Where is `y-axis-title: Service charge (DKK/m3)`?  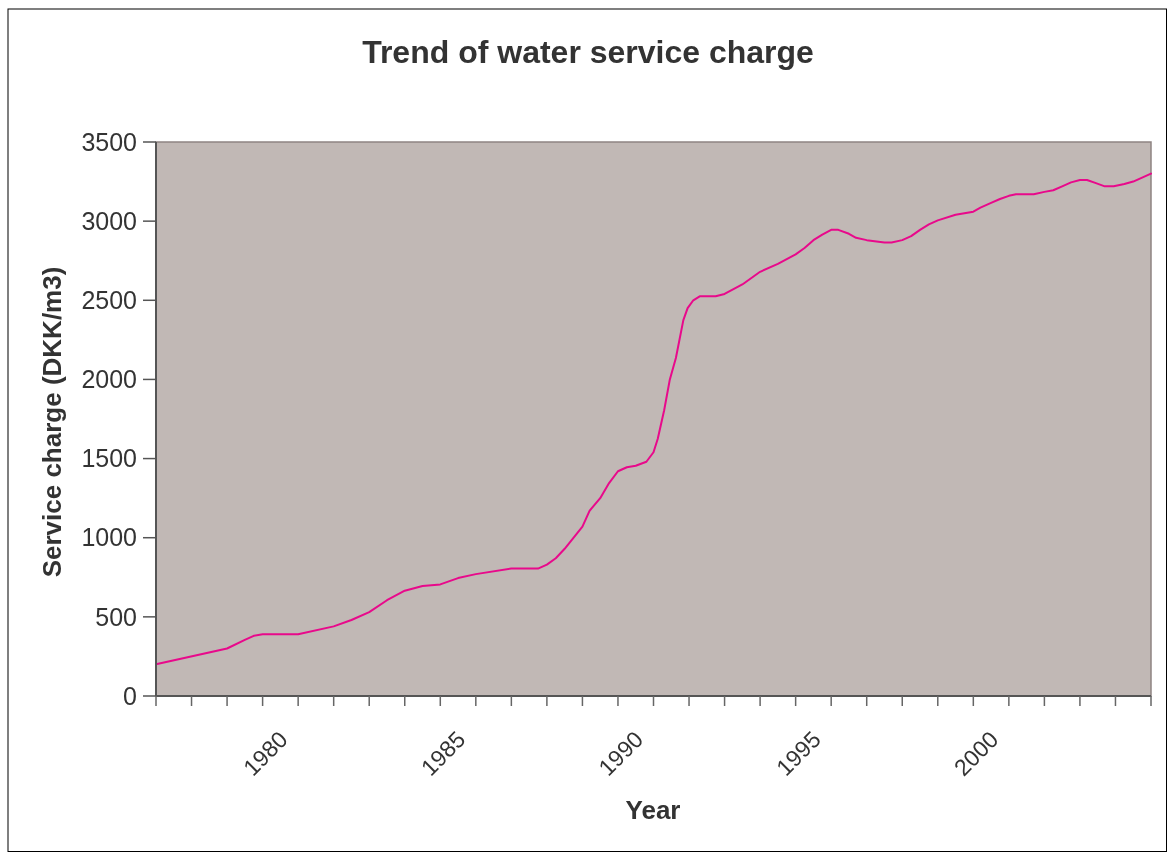
y-axis-title: Service charge (DKK/m3) is located at coordinates (52, 422).